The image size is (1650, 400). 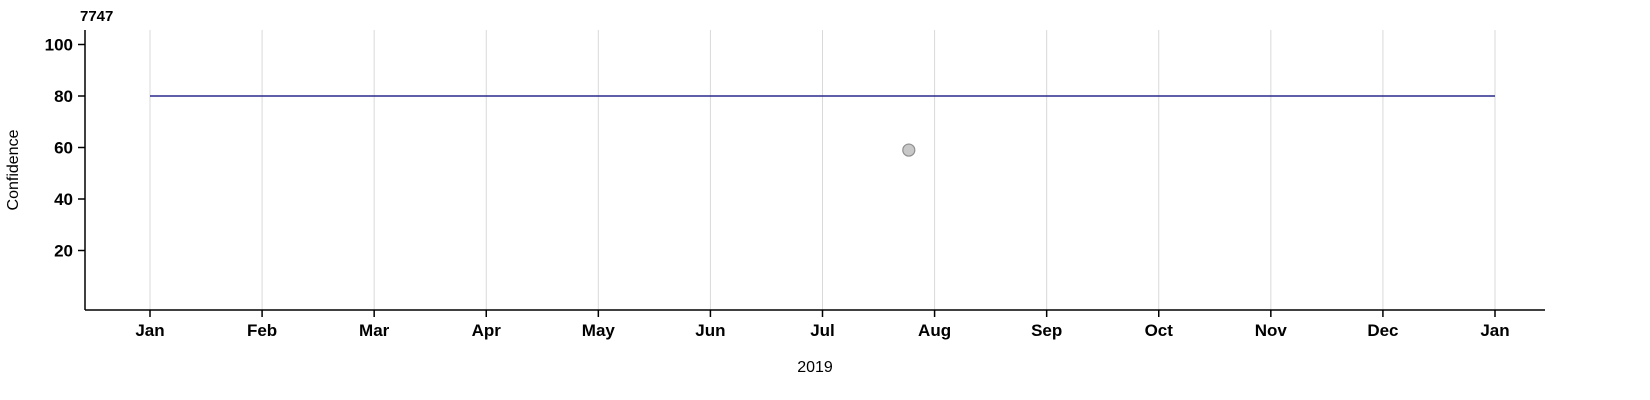 I want to click on x-tick-label-12: Jan, so click(x=1494, y=330).